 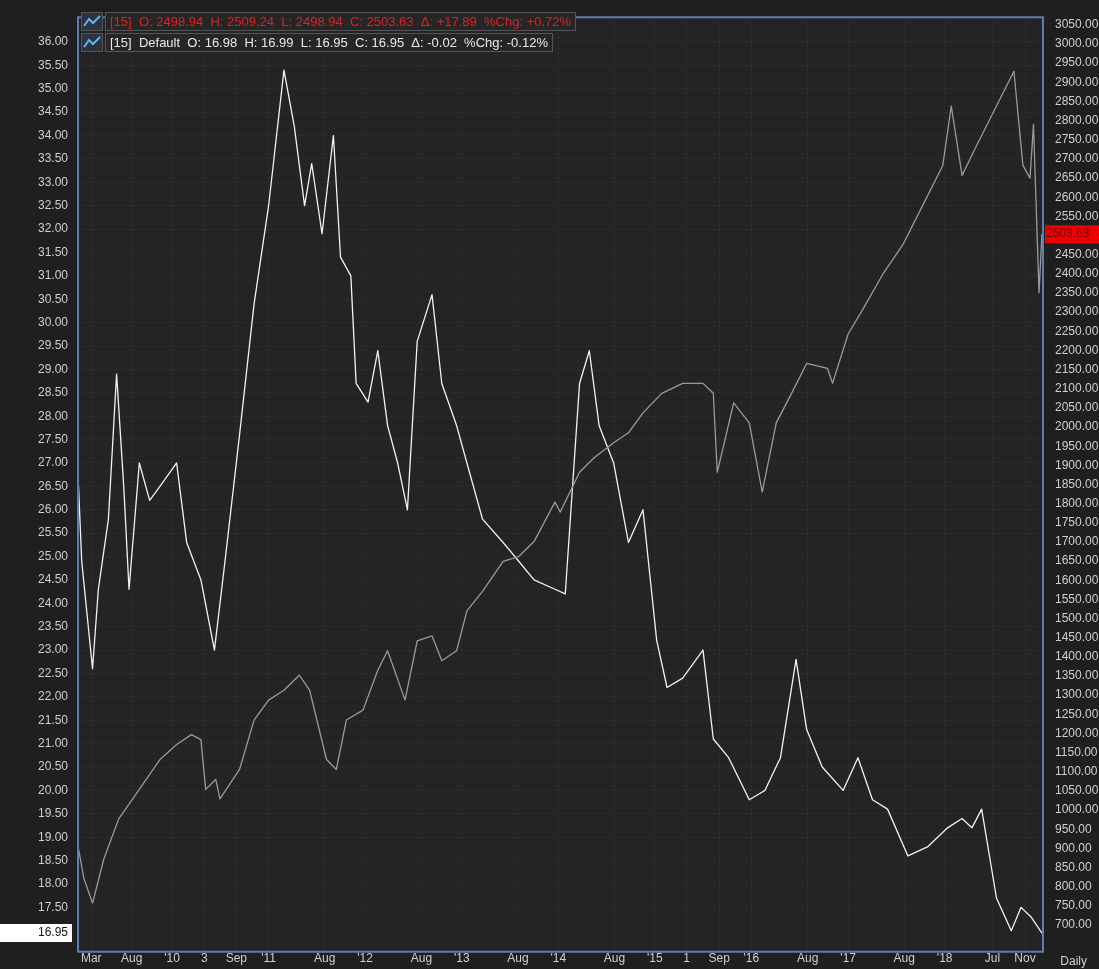 What do you see at coordinates (1077, 694) in the screenshot?
I see `y2-tick-label: 1300.00` at bounding box center [1077, 694].